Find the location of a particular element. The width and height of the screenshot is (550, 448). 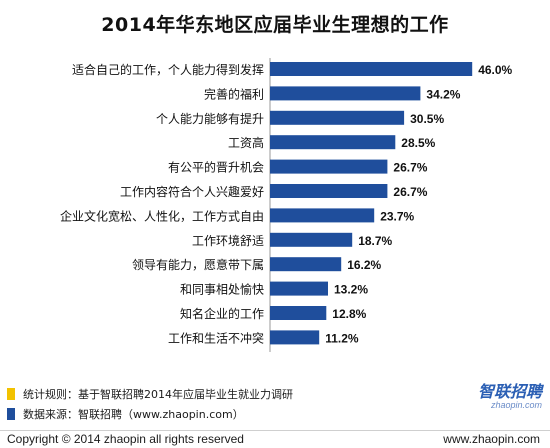

logo-text: 智联招聘 is located at coordinates (509, 391).